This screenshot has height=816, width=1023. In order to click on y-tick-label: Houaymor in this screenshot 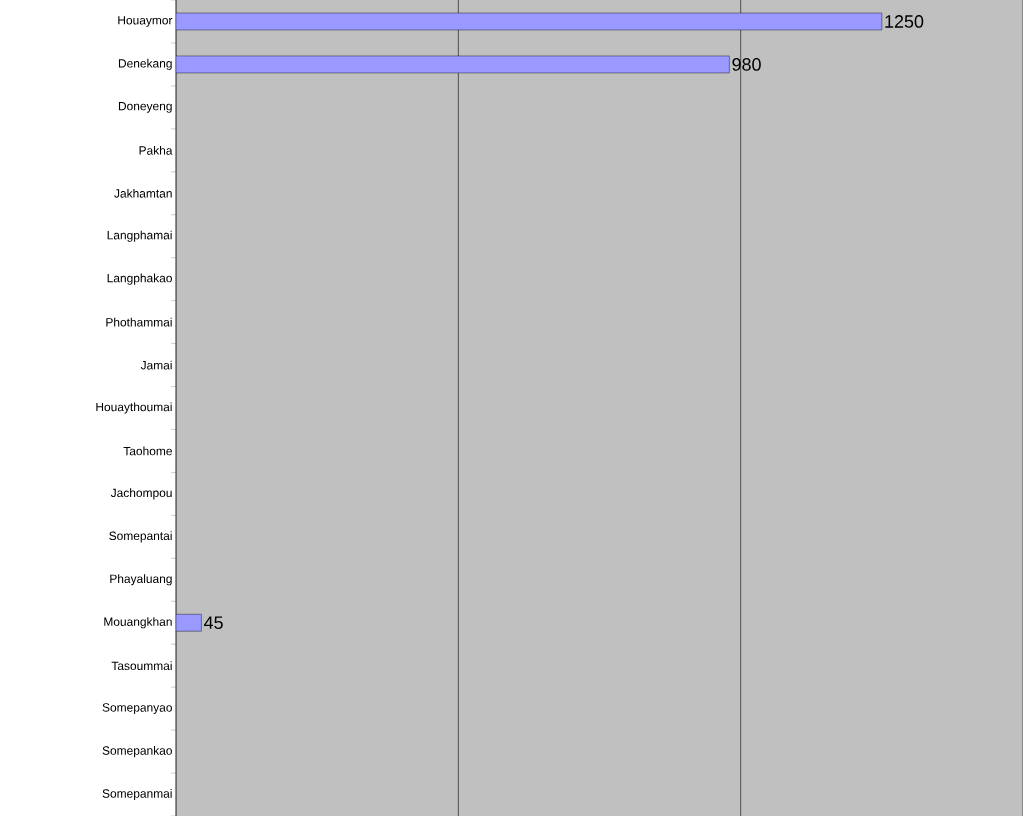, I will do `click(145, 21)`.